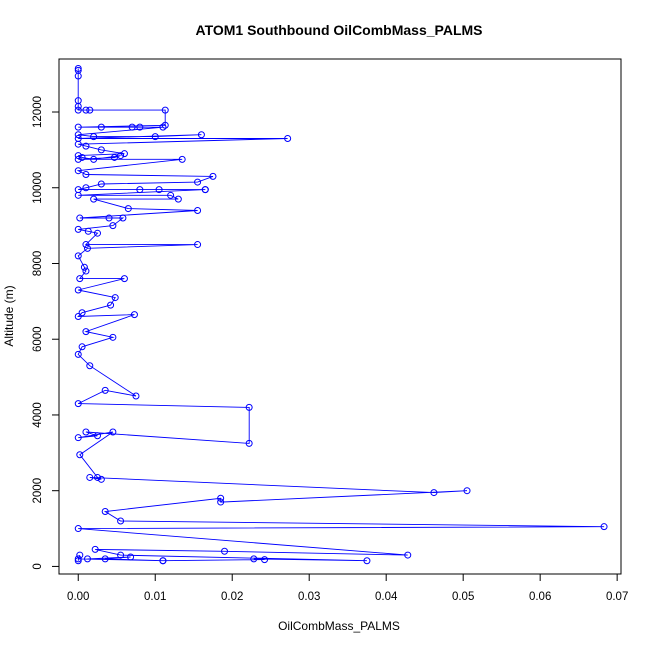 The image size is (650, 650). Describe the element at coordinates (155, 597) in the screenshot. I see `x-tick-label: 0.01` at that location.